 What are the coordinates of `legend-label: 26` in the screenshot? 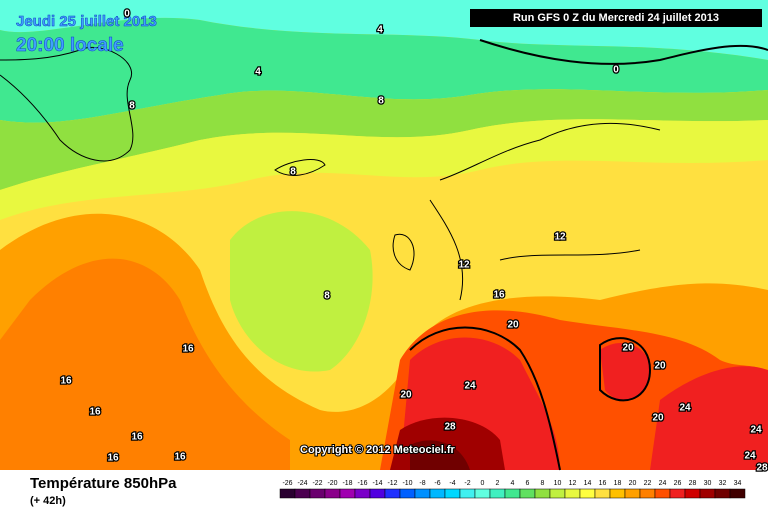 It's located at (678, 483).